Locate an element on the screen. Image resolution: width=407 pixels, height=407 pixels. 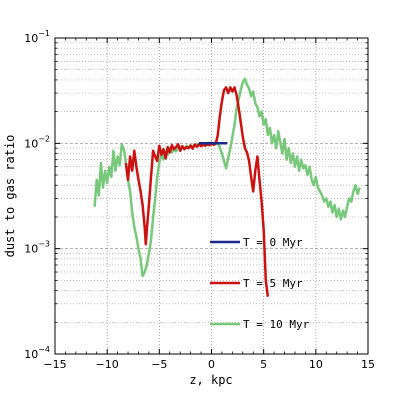
y-tick-label: 10⁻³ is located at coordinates (37, 248).